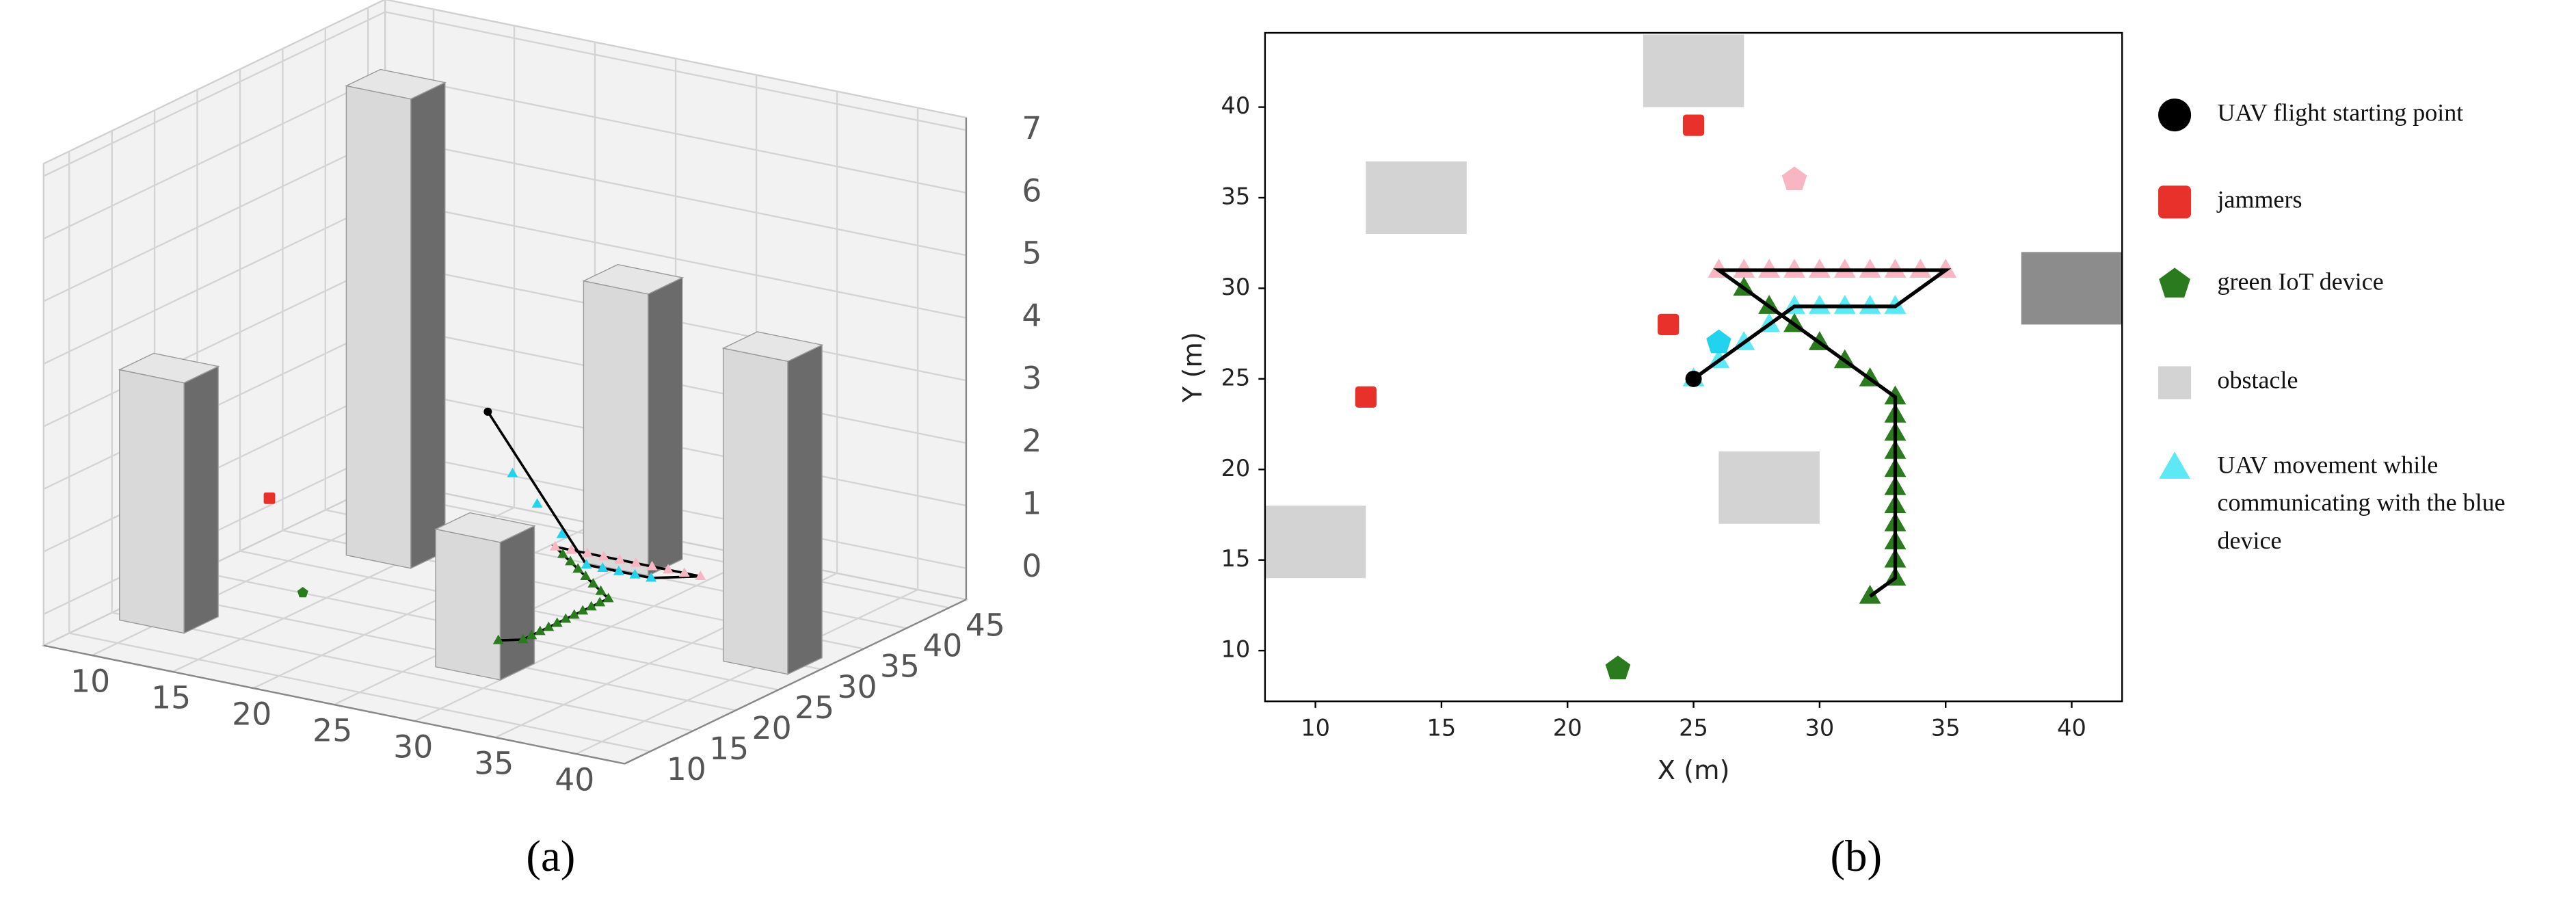  Describe the element at coordinates (2341, 112) in the screenshot. I see `legend-label: UAV flight starting point` at that location.